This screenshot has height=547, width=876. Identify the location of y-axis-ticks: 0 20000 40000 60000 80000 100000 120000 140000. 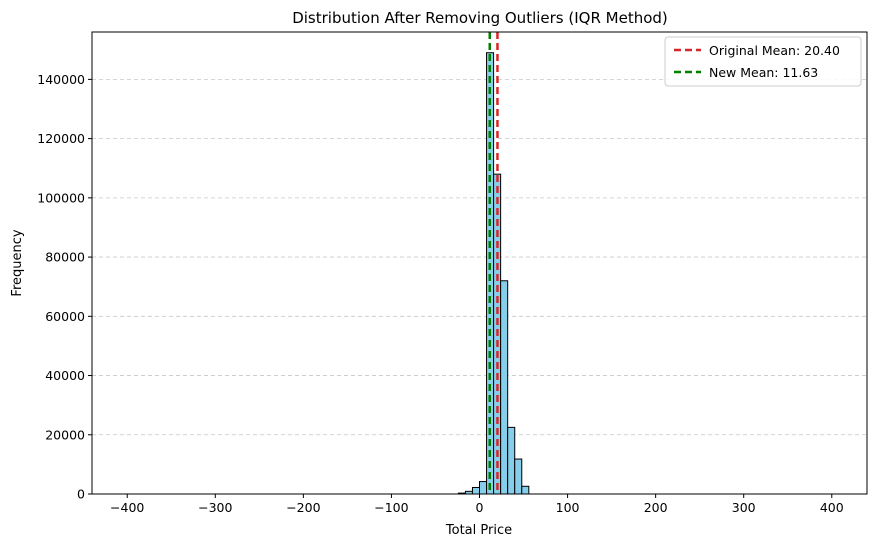
(64, 287).